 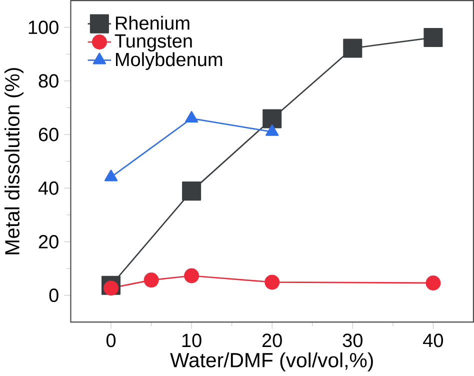 What do you see at coordinates (272, 341) in the screenshot?
I see `x-tick-label: 20` at bounding box center [272, 341].